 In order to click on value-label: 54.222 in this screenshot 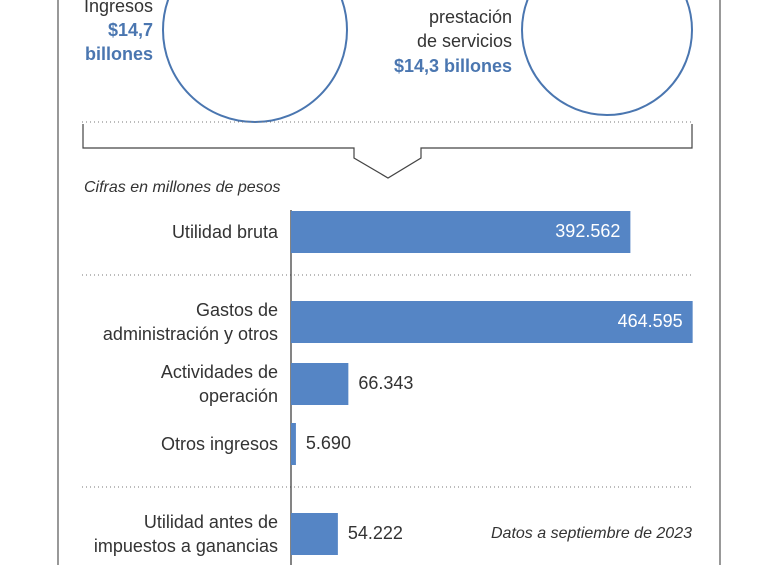, I will do `click(375, 533)`.